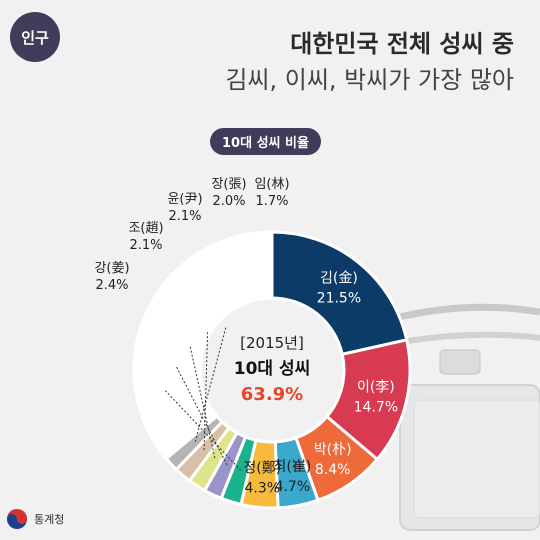  Describe the element at coordinates (262, 489) in the screenshot. I see `slice-value-4: 4.3%` at that location.